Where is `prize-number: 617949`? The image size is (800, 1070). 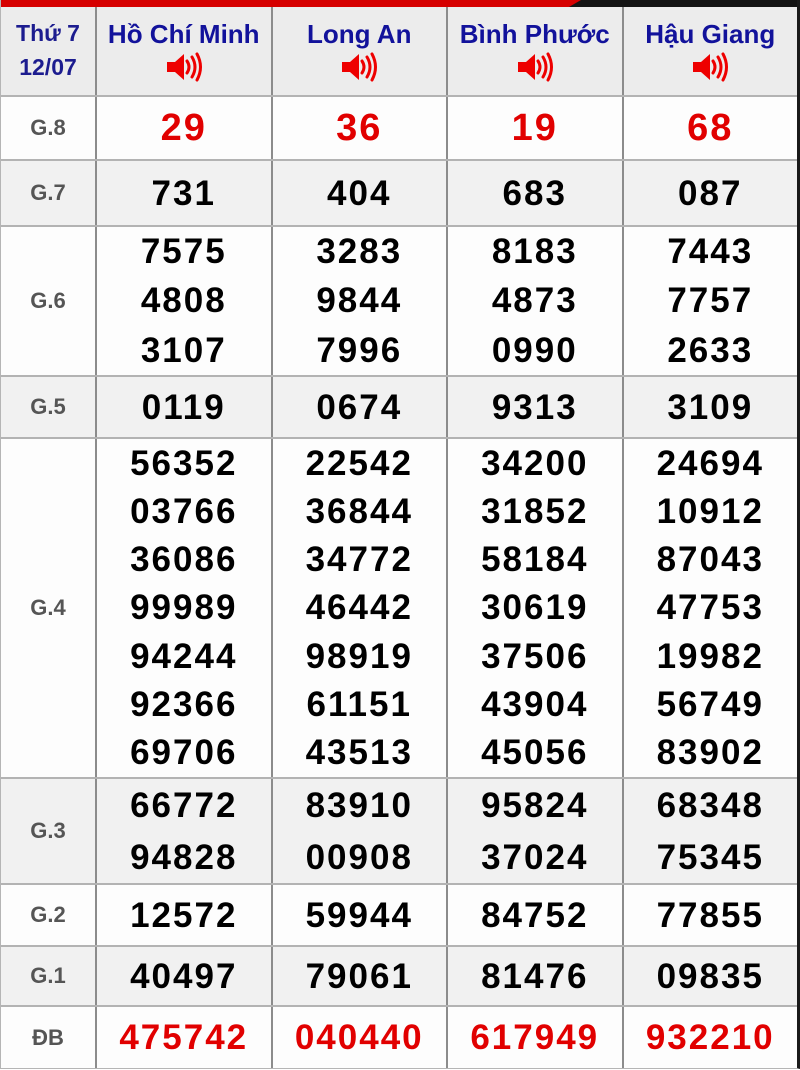 prize-number: 617949 is located at coordinates (535, 1037).